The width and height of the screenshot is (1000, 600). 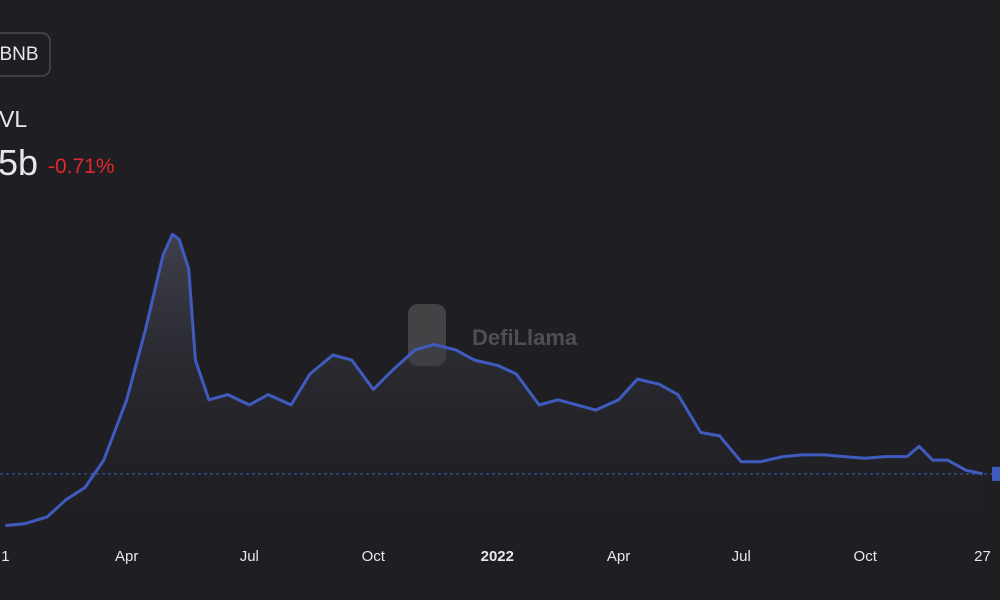 I want to click on x-tick-label: 27, so click(x=982, y=556).